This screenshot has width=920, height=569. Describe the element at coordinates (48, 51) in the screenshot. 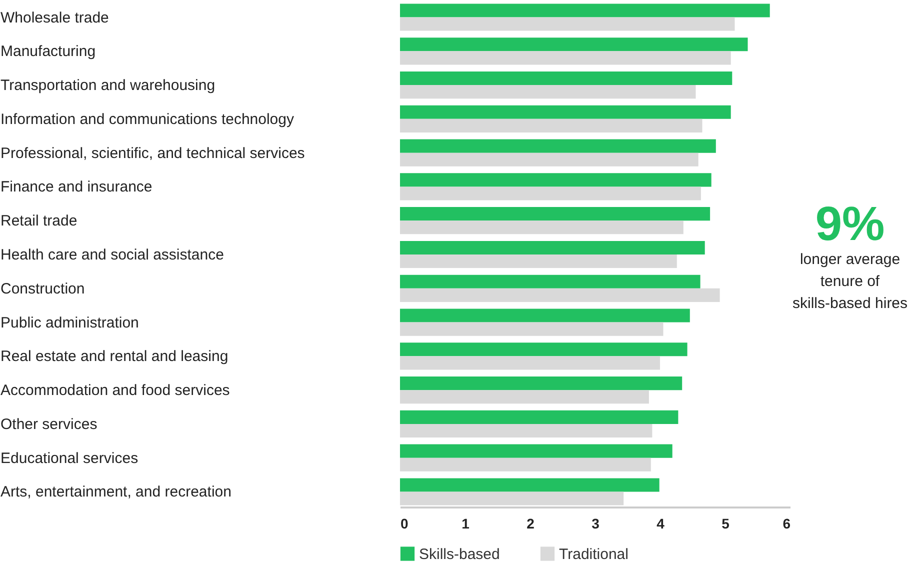

I see `y-tick-label: Manufacturing` at that location.